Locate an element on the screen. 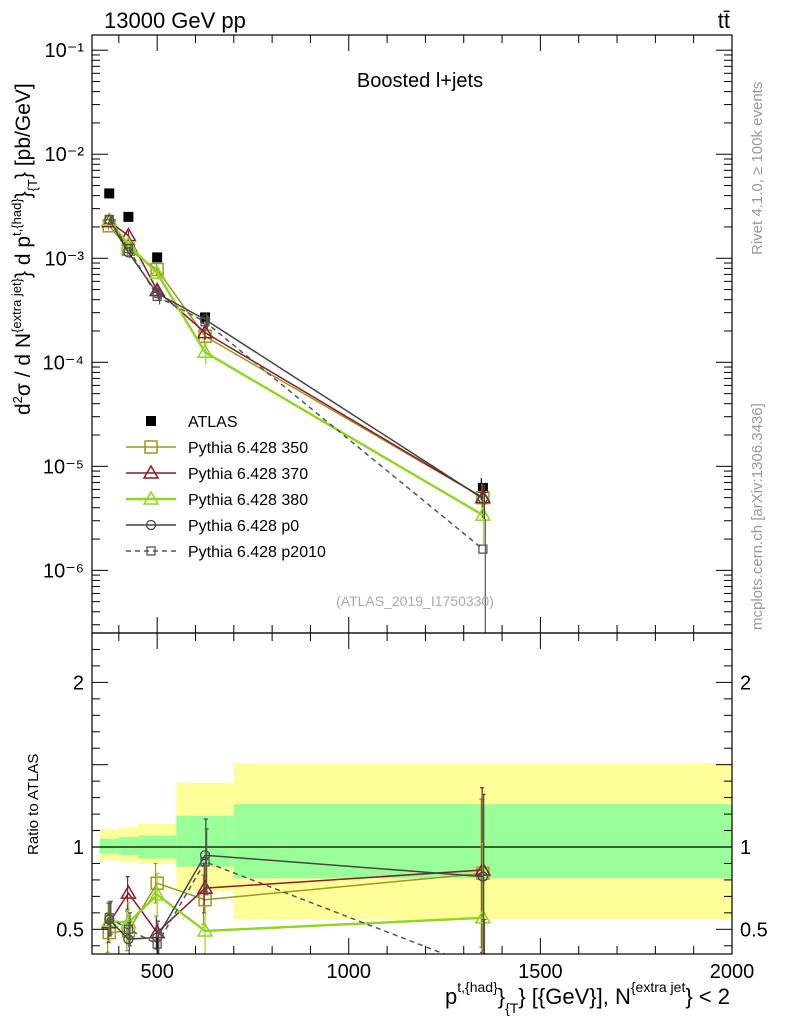 Image resolution: width=786 pixels, height=1029 pixels. x-axis-label: pt,{had}}{T} [{GeV}], N{extra jet} < 2 is located at coordinates (587, 997).